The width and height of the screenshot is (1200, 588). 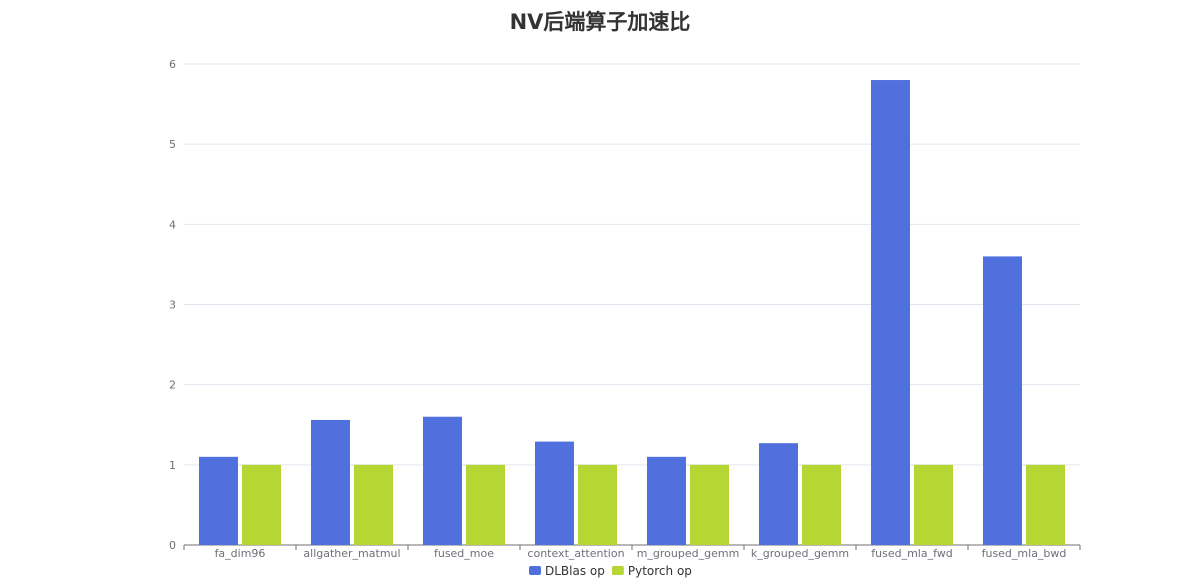 I want to click on x-tick-label: context_attention, so click(x=575, y=553).